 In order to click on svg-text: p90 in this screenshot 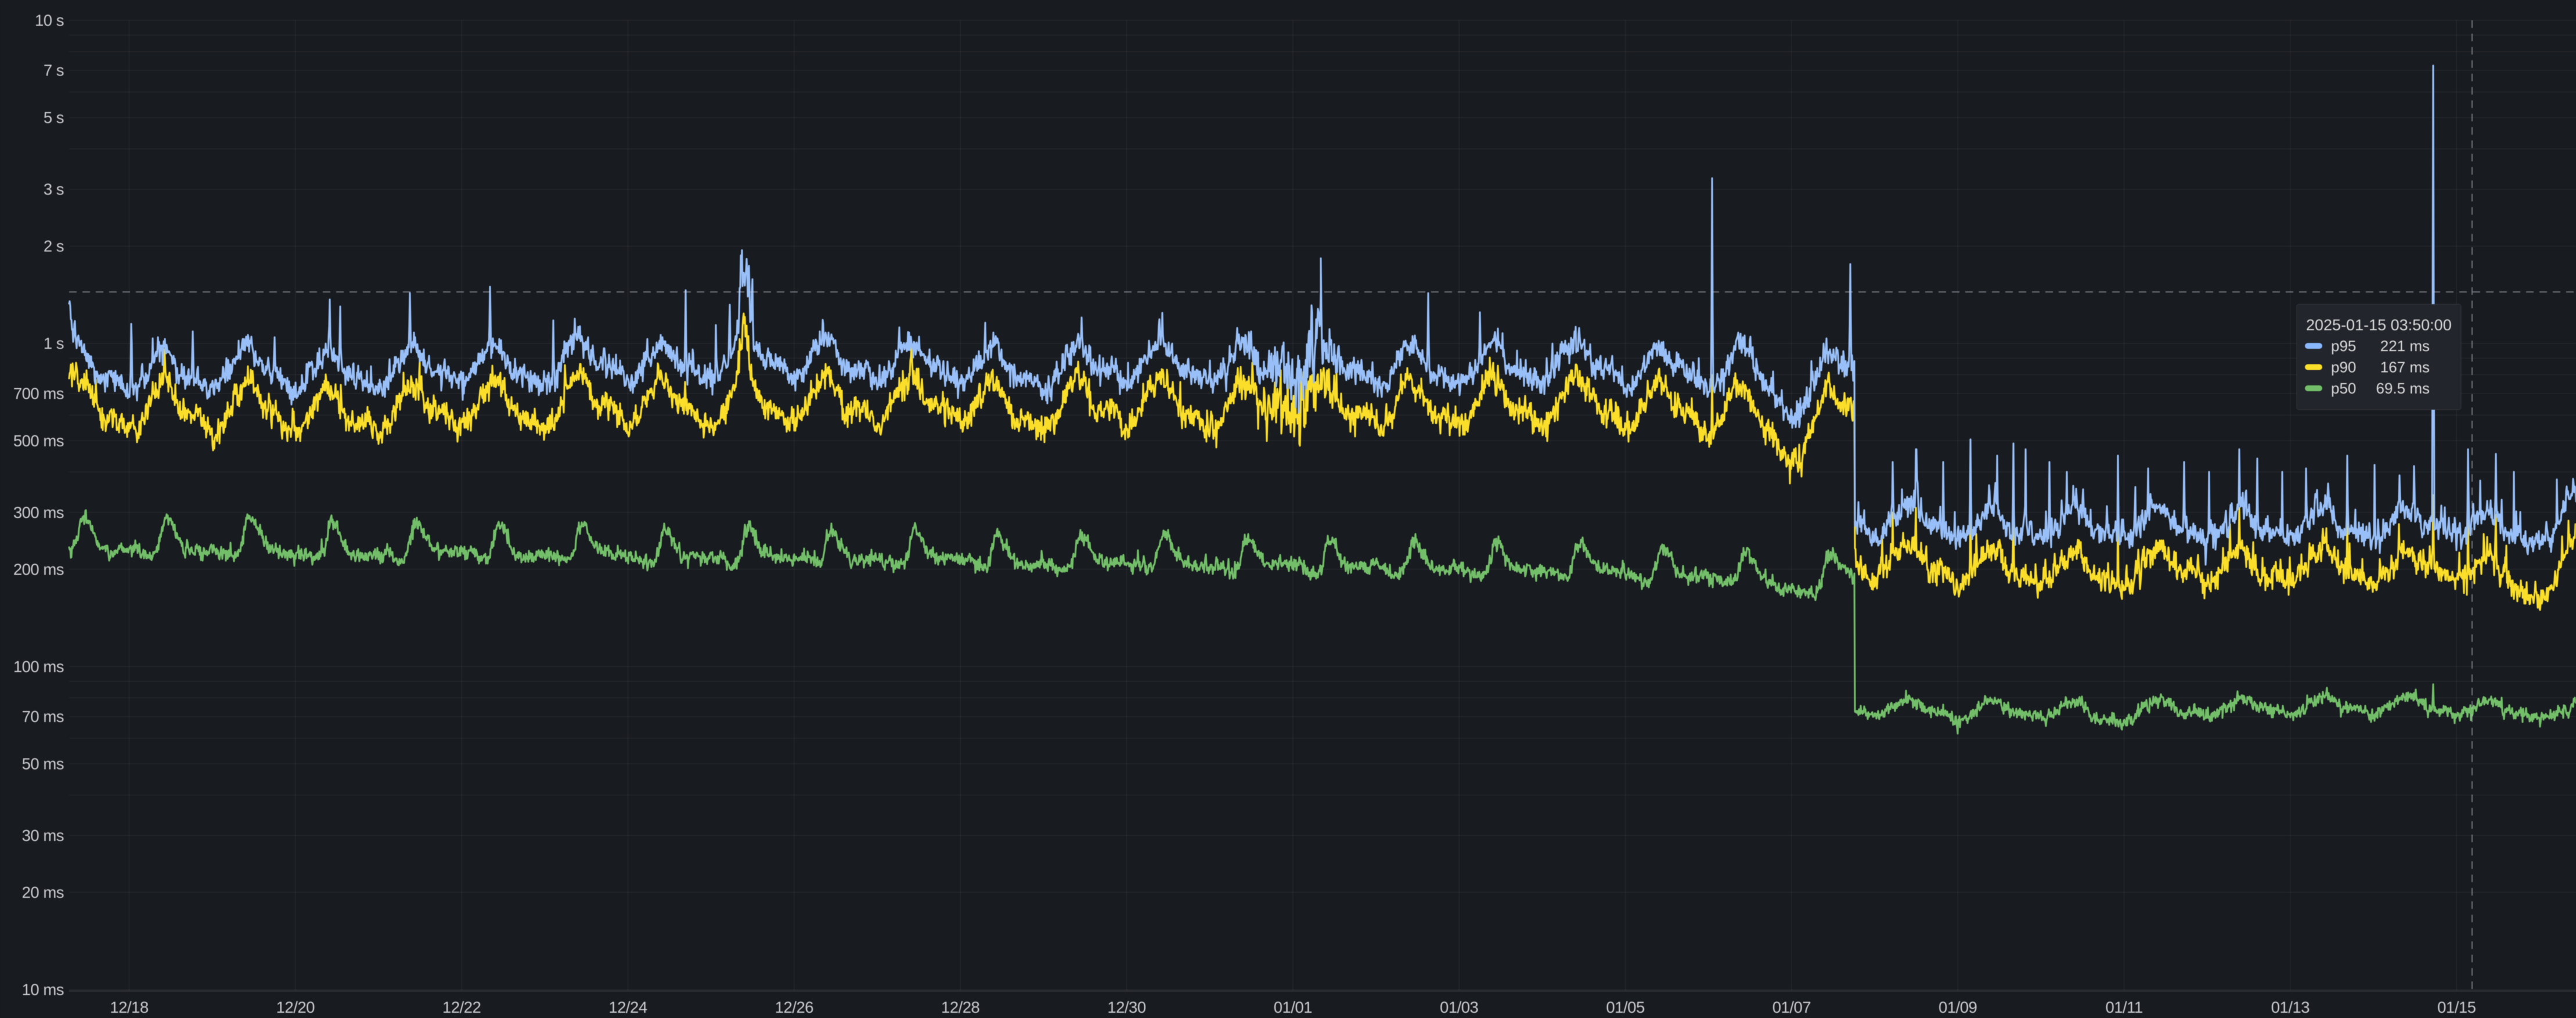, I will do `click(2343, 367)`.